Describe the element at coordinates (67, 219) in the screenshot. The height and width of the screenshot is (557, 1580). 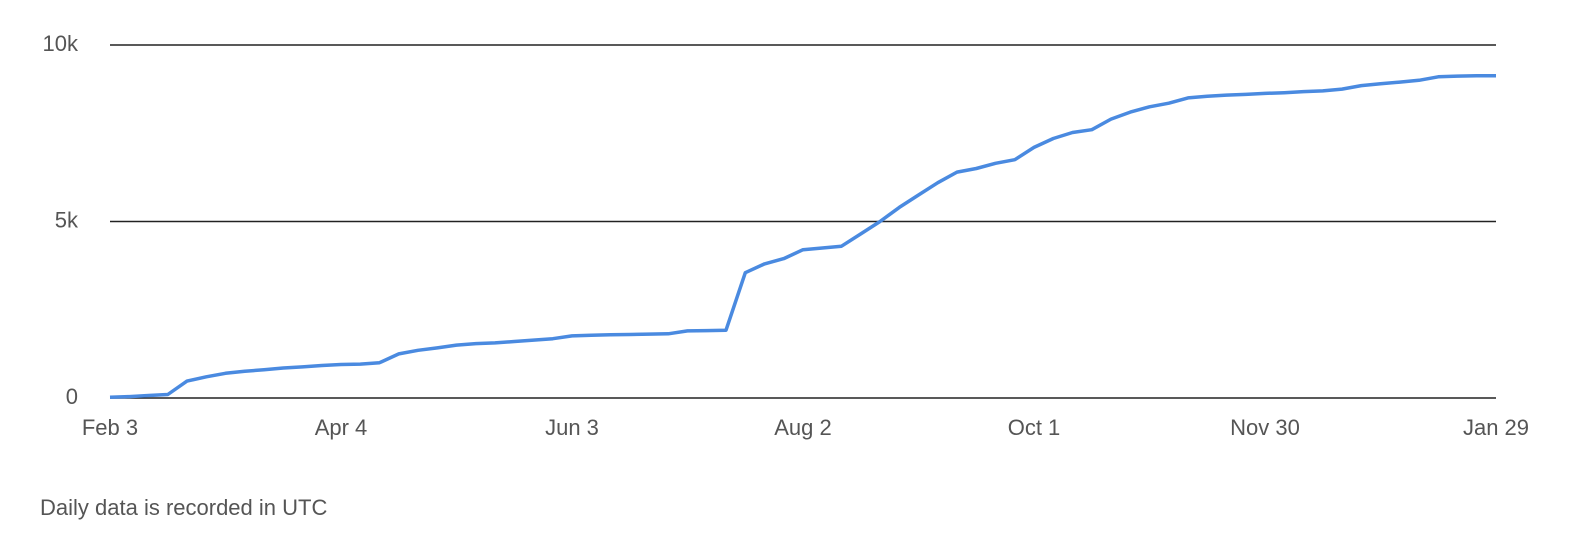
I see `y-tick-label: 5k` at that location.